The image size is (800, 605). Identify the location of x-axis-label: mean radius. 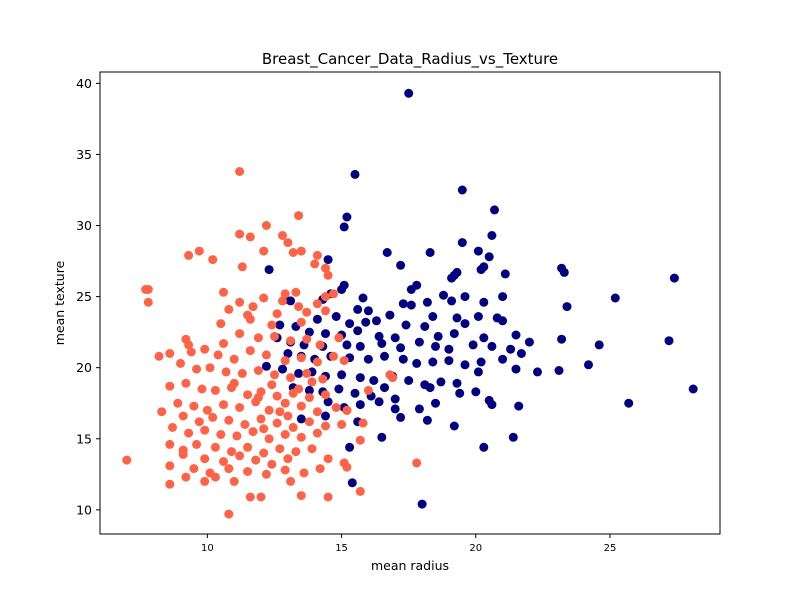
(410, 565).